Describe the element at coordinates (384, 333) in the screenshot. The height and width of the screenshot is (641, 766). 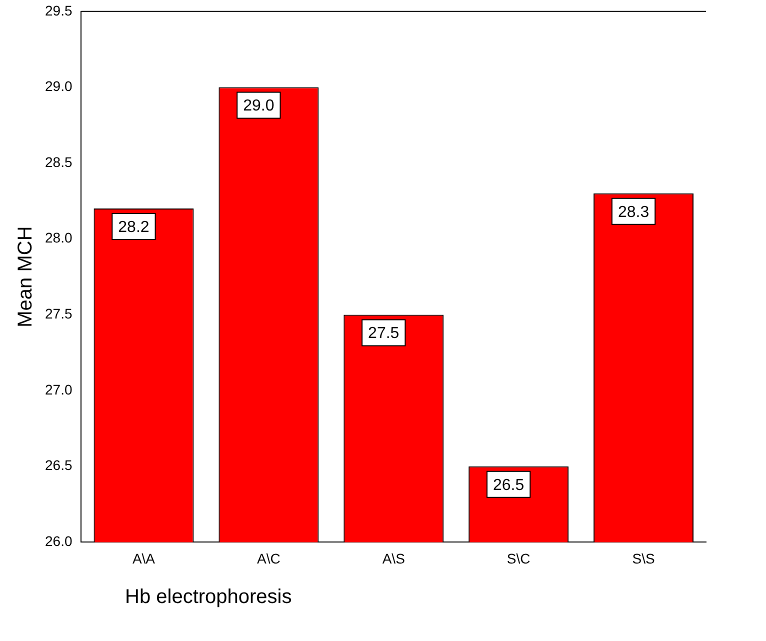
I see `data-label: 27.5` at that location.